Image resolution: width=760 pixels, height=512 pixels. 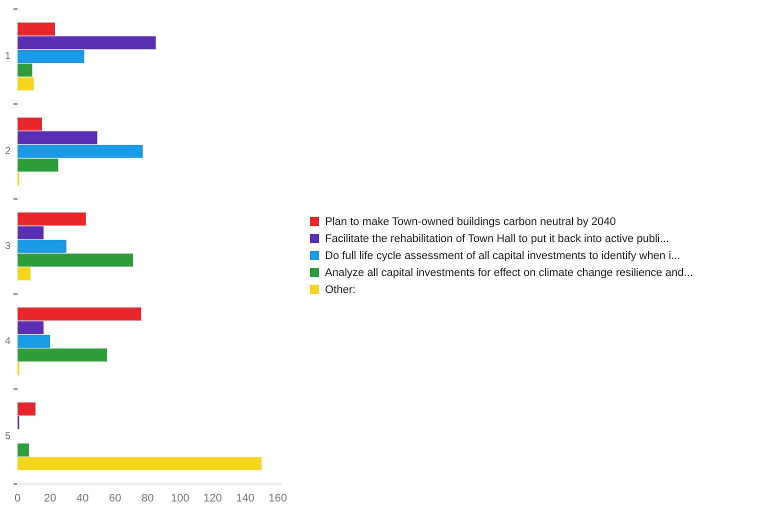 What do you see at coordinates (17, 498) in the screenshot?
I see `x-tick-label: 0` at bounding box center [17, 498].